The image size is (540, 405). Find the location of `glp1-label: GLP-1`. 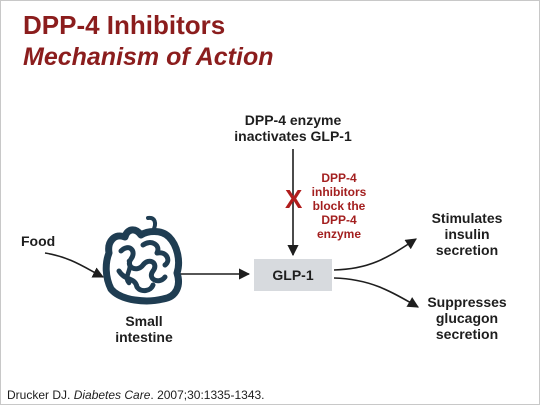

glp1-label: GLP-1 is located at coordinates (293, 275).